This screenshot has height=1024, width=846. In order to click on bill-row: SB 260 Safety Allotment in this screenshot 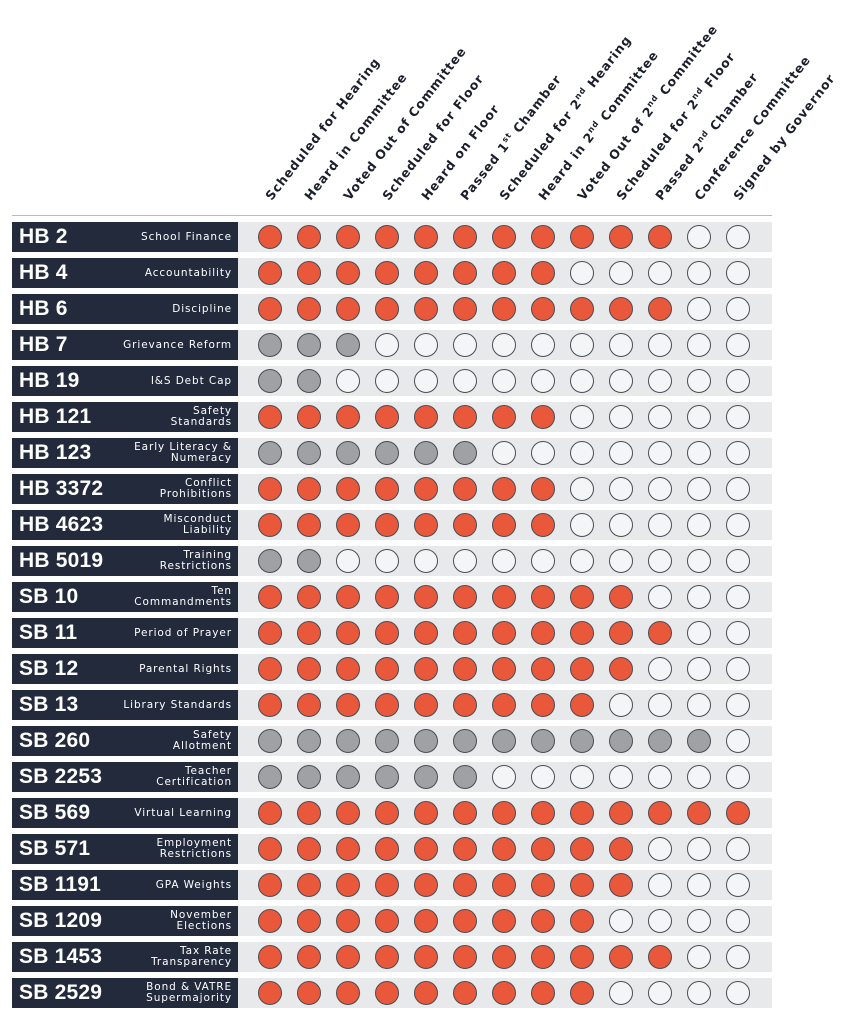, I will do `click(392, 741)`.